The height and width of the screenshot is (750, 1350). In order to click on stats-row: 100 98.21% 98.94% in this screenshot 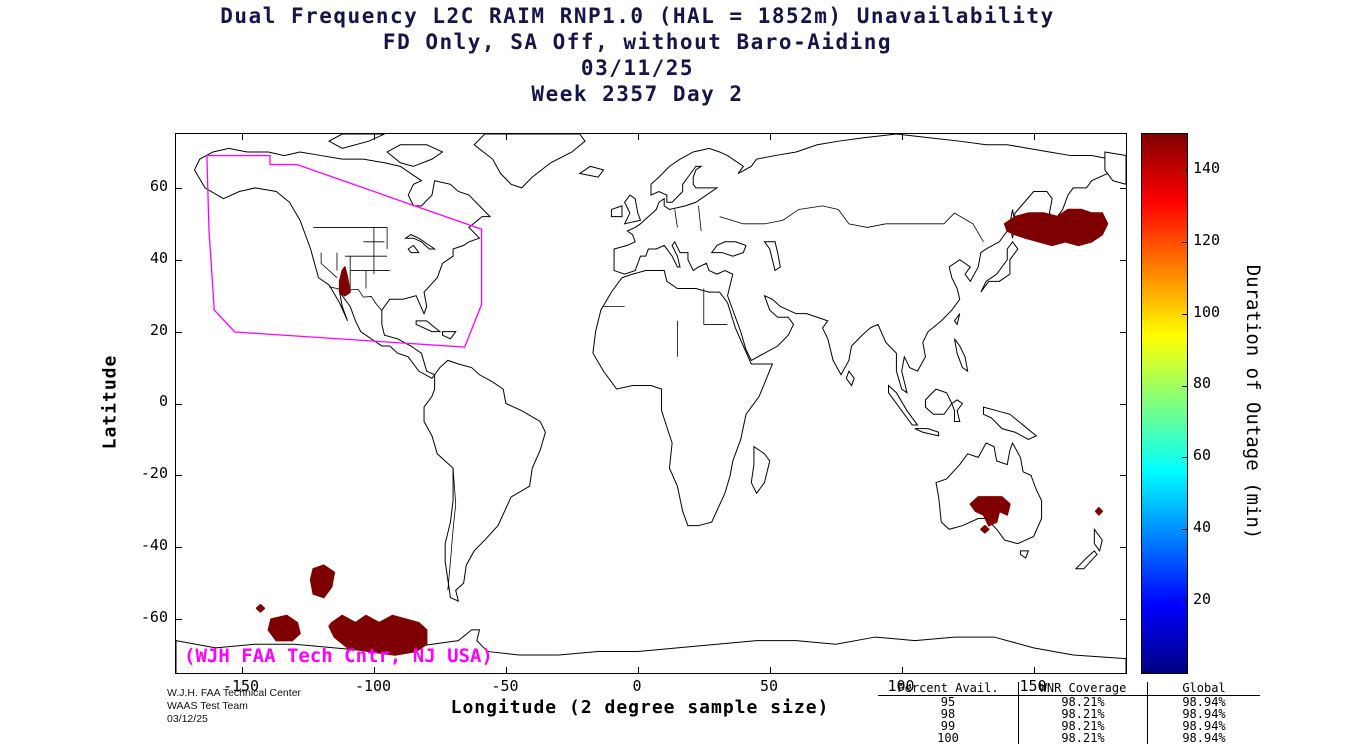, I will do `click(1069, 738)`.